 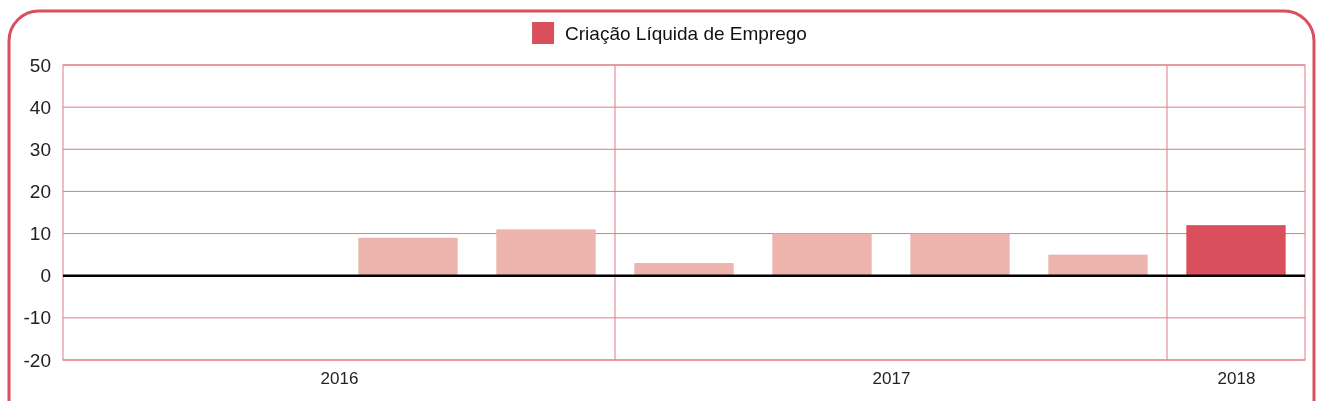 I want to click on x-tick-label: 2018, so click(x=1236, y=379).